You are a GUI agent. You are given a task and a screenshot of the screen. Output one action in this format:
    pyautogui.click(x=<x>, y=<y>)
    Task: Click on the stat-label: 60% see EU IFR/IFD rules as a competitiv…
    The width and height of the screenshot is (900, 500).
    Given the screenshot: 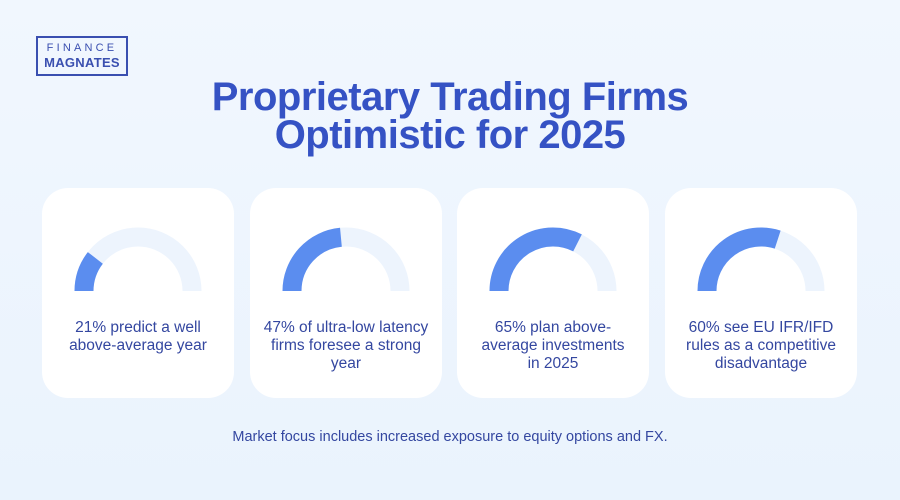 What is the action you would take?
    pyautogui.click(x=761, y=345)
    